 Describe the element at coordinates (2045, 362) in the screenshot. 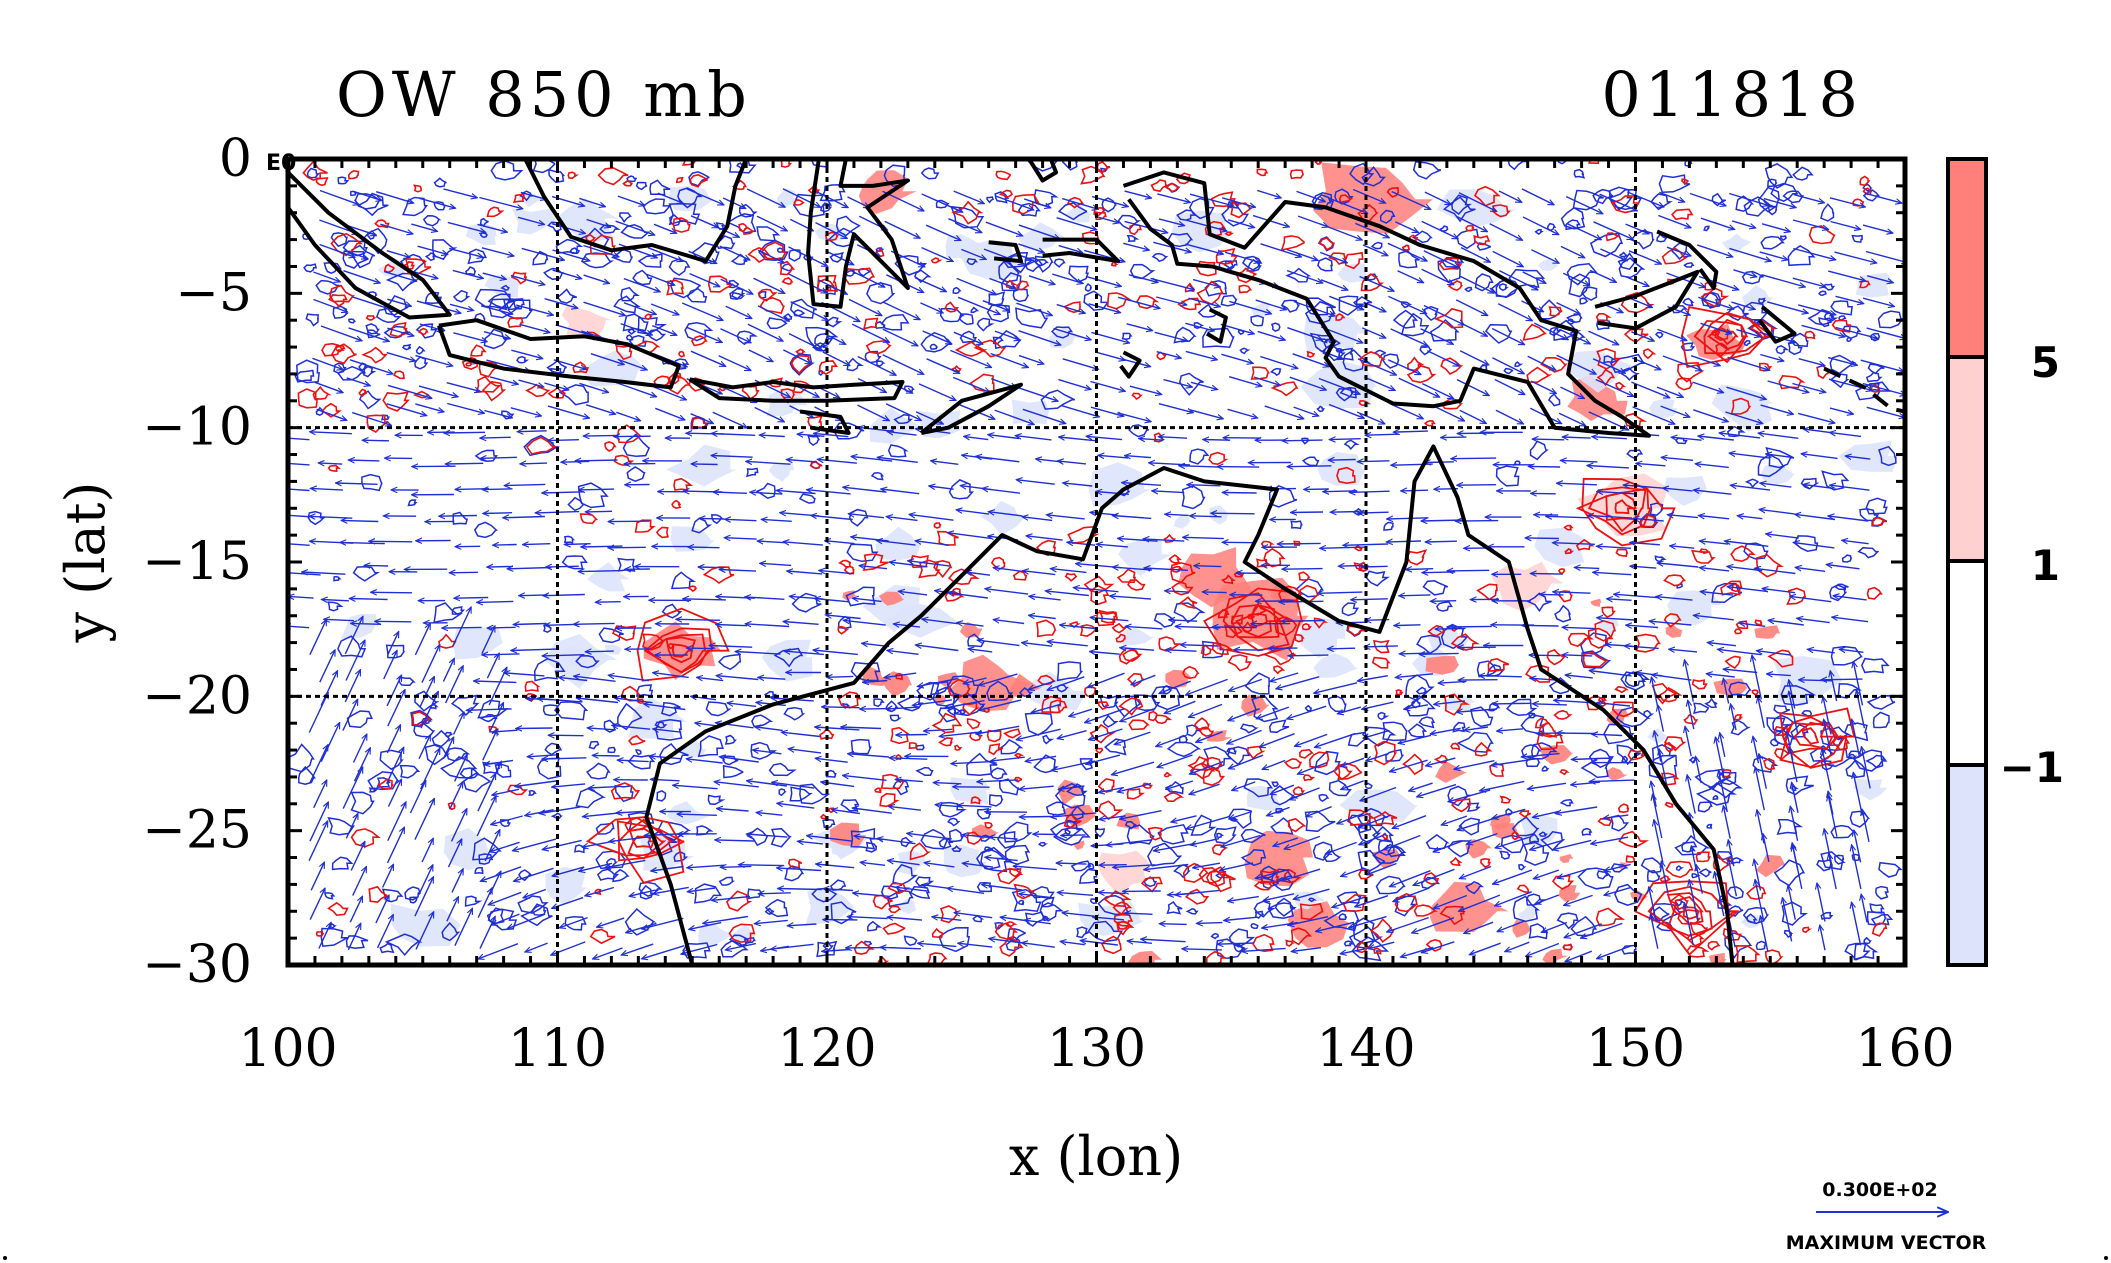

I see `colorbar-label-5: 5` at that location.